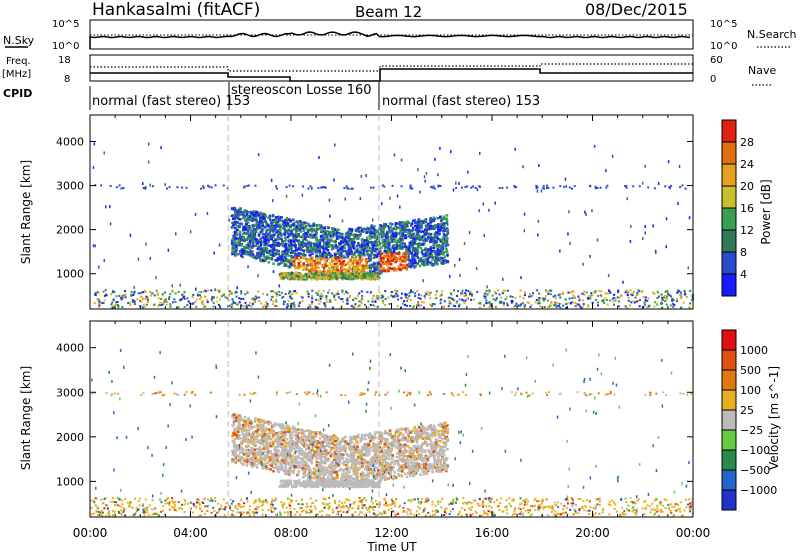  I want to click on colorbar-tick-label: 16, so click(747, 208).